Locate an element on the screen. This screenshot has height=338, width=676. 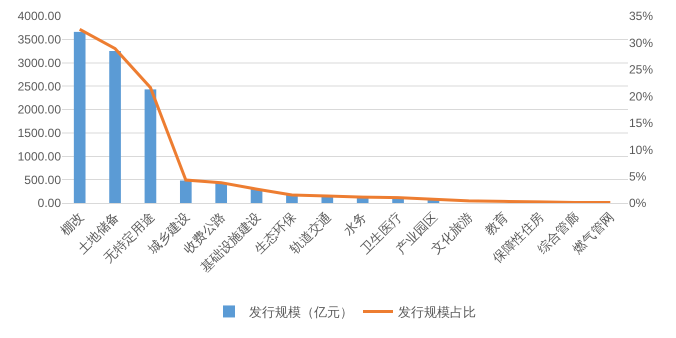
y-tick-label: 2000.00 is located at coordinates (40, 109).